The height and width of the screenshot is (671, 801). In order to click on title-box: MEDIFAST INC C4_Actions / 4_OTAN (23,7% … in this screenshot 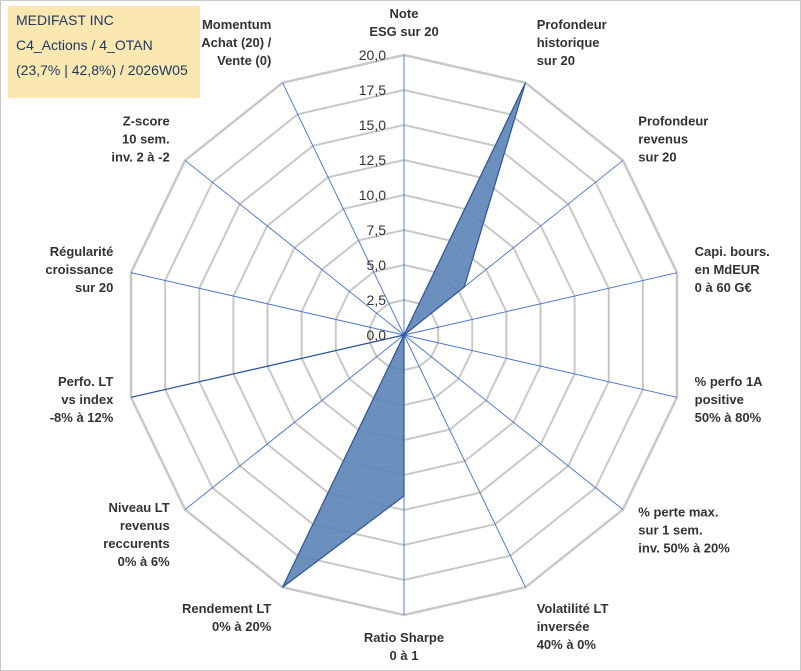, I will do `click(104, 52)`.